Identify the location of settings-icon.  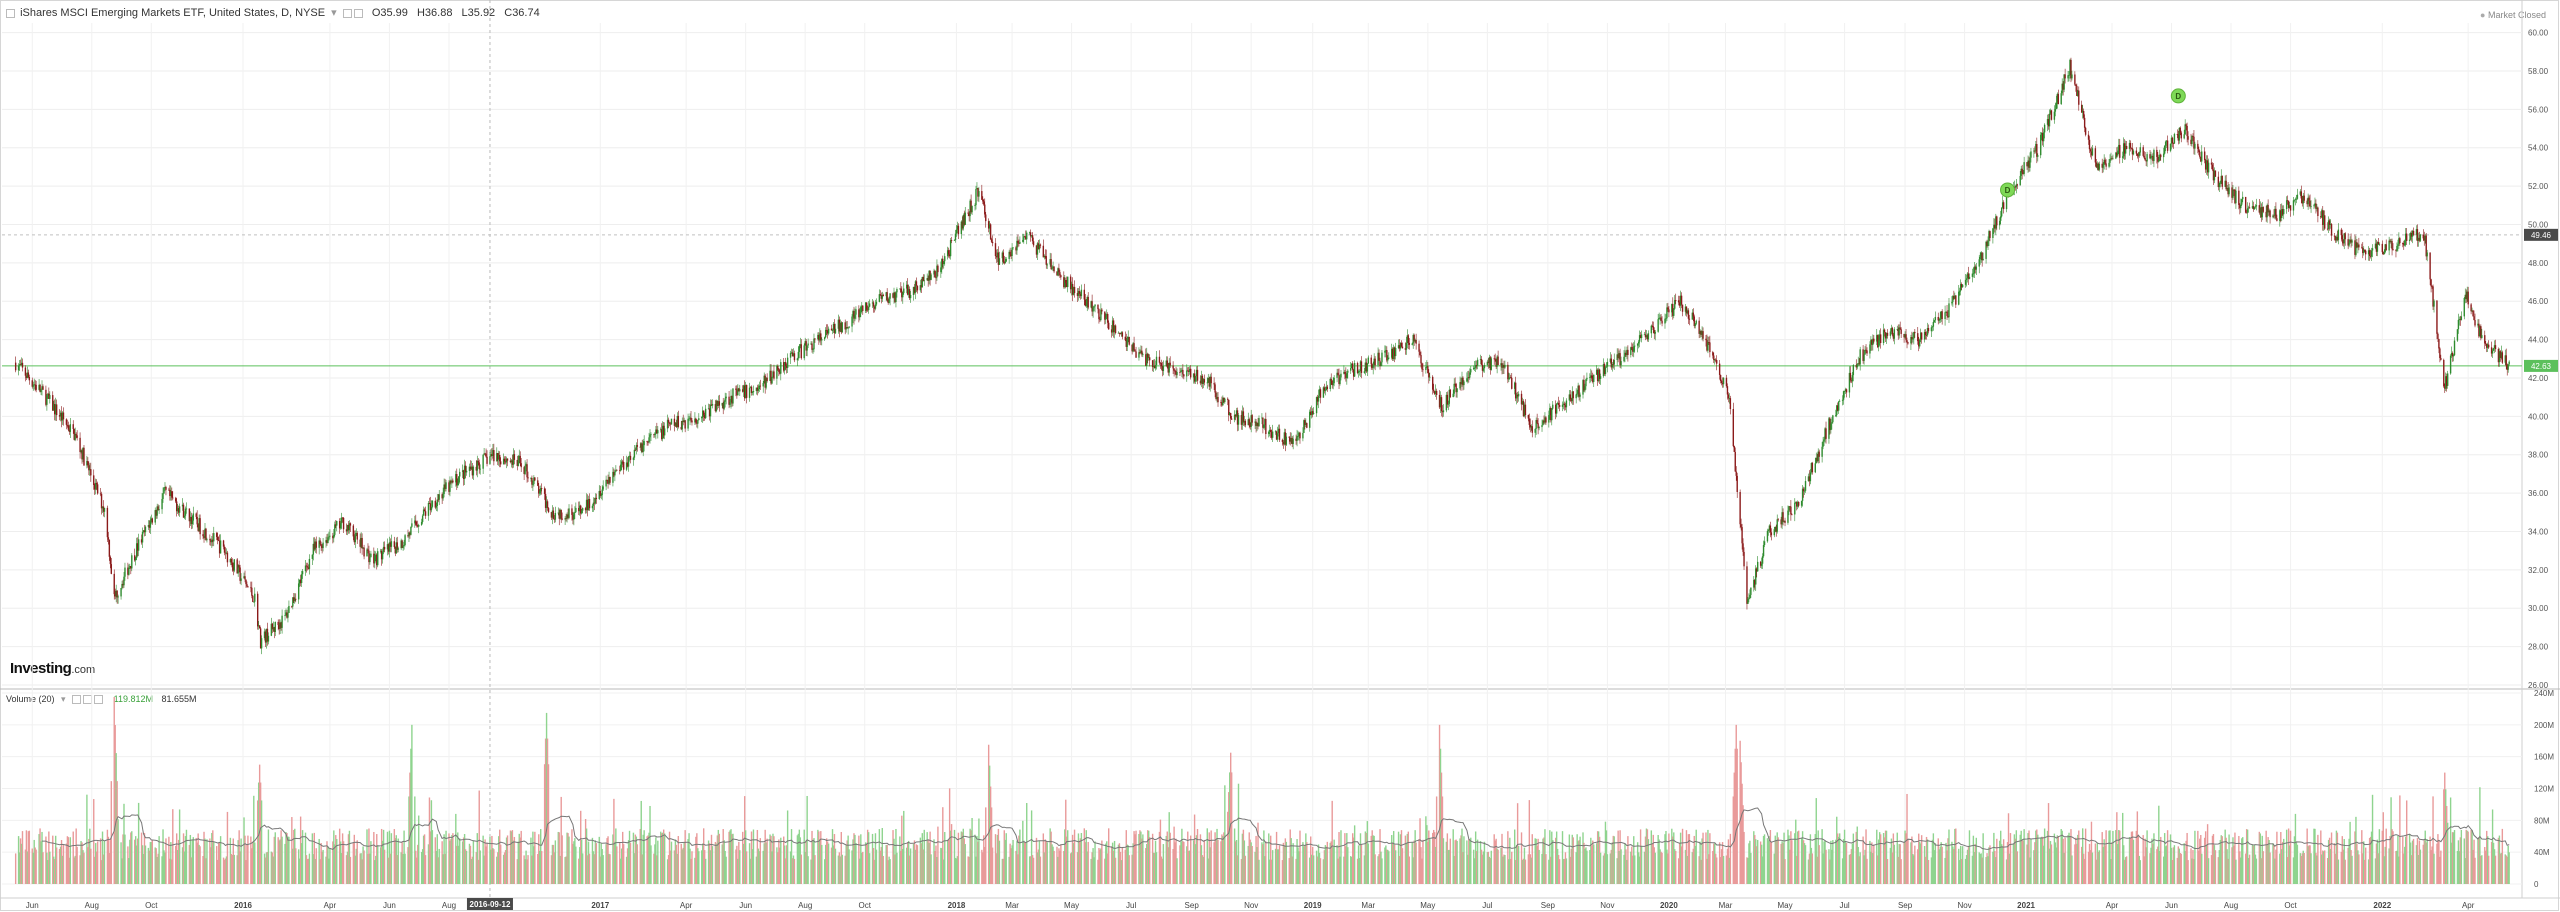
(347, 13).